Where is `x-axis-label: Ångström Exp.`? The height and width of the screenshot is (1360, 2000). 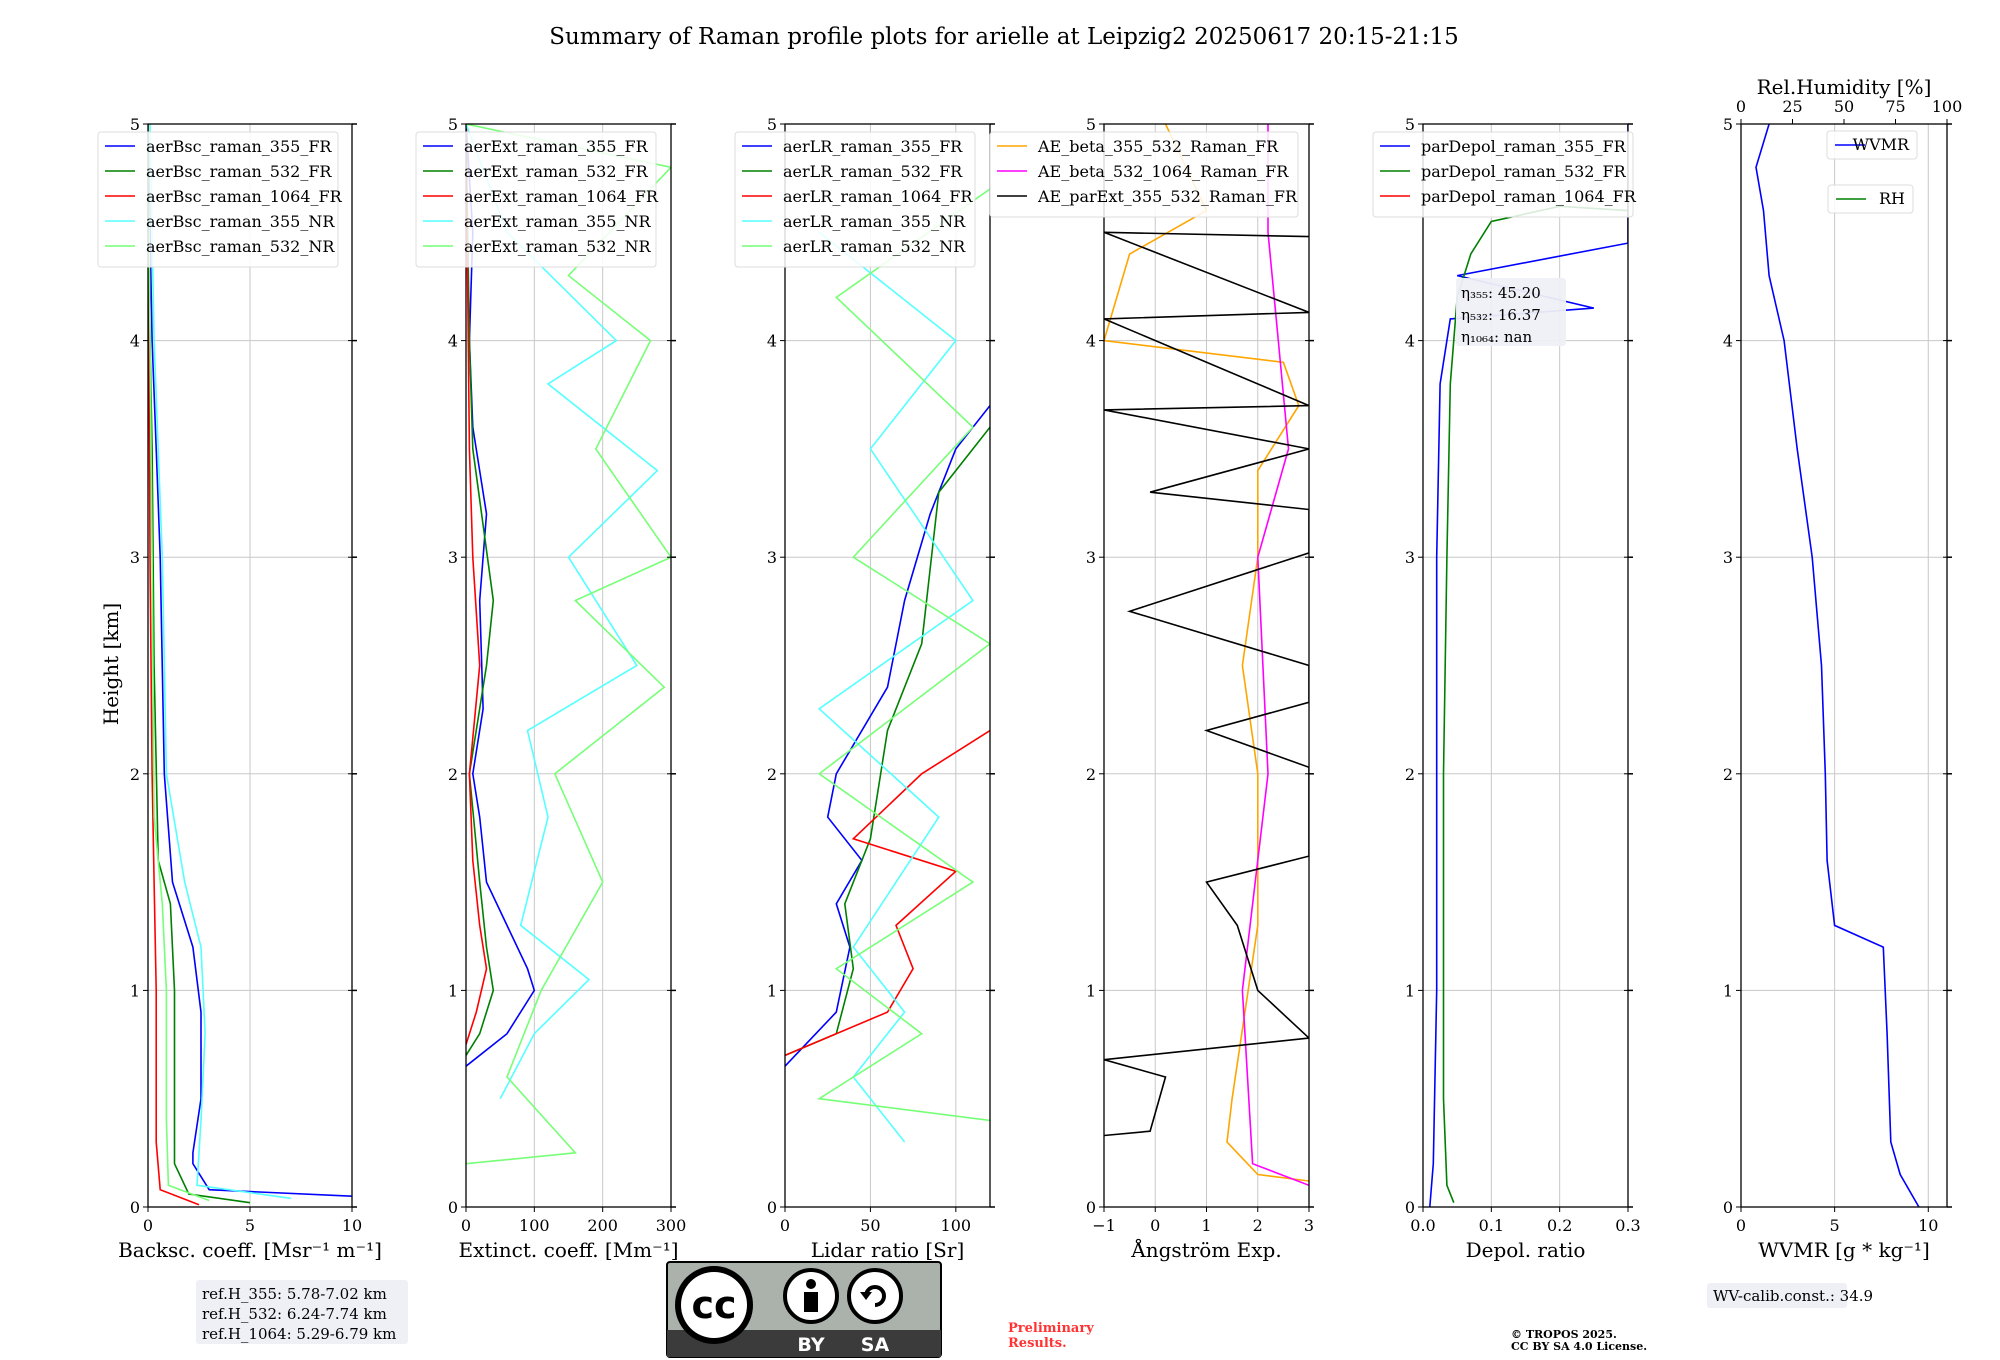
x-axis-label: Ångström Exp. is located at coordinates (1205, 1249).